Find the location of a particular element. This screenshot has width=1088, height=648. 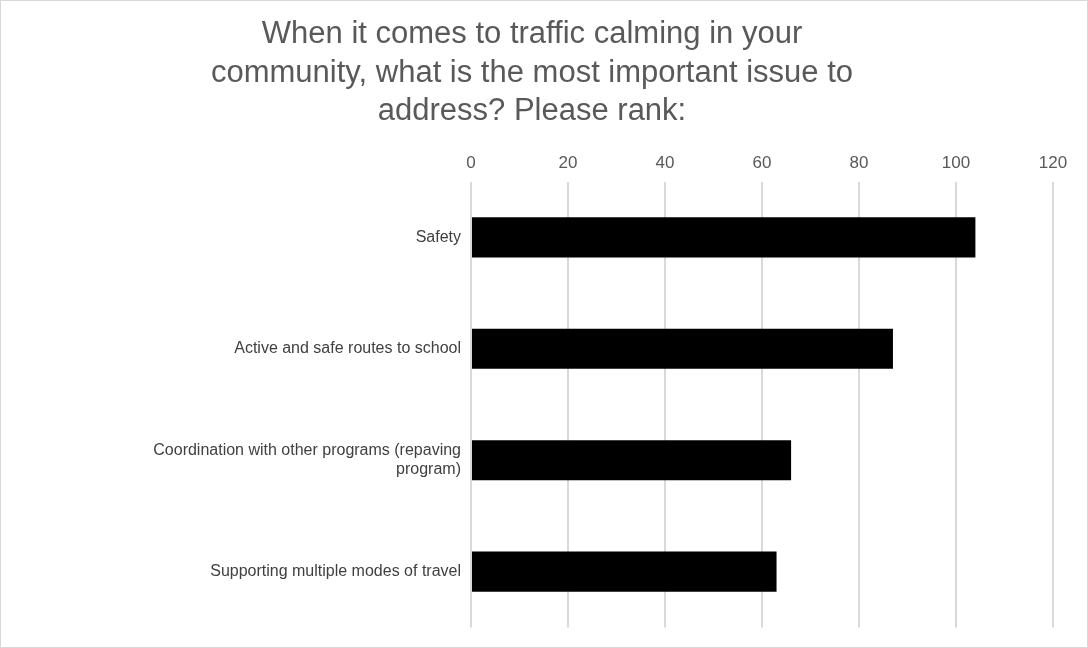

x-tick-label: 20 is located at coordinates (568, 163).